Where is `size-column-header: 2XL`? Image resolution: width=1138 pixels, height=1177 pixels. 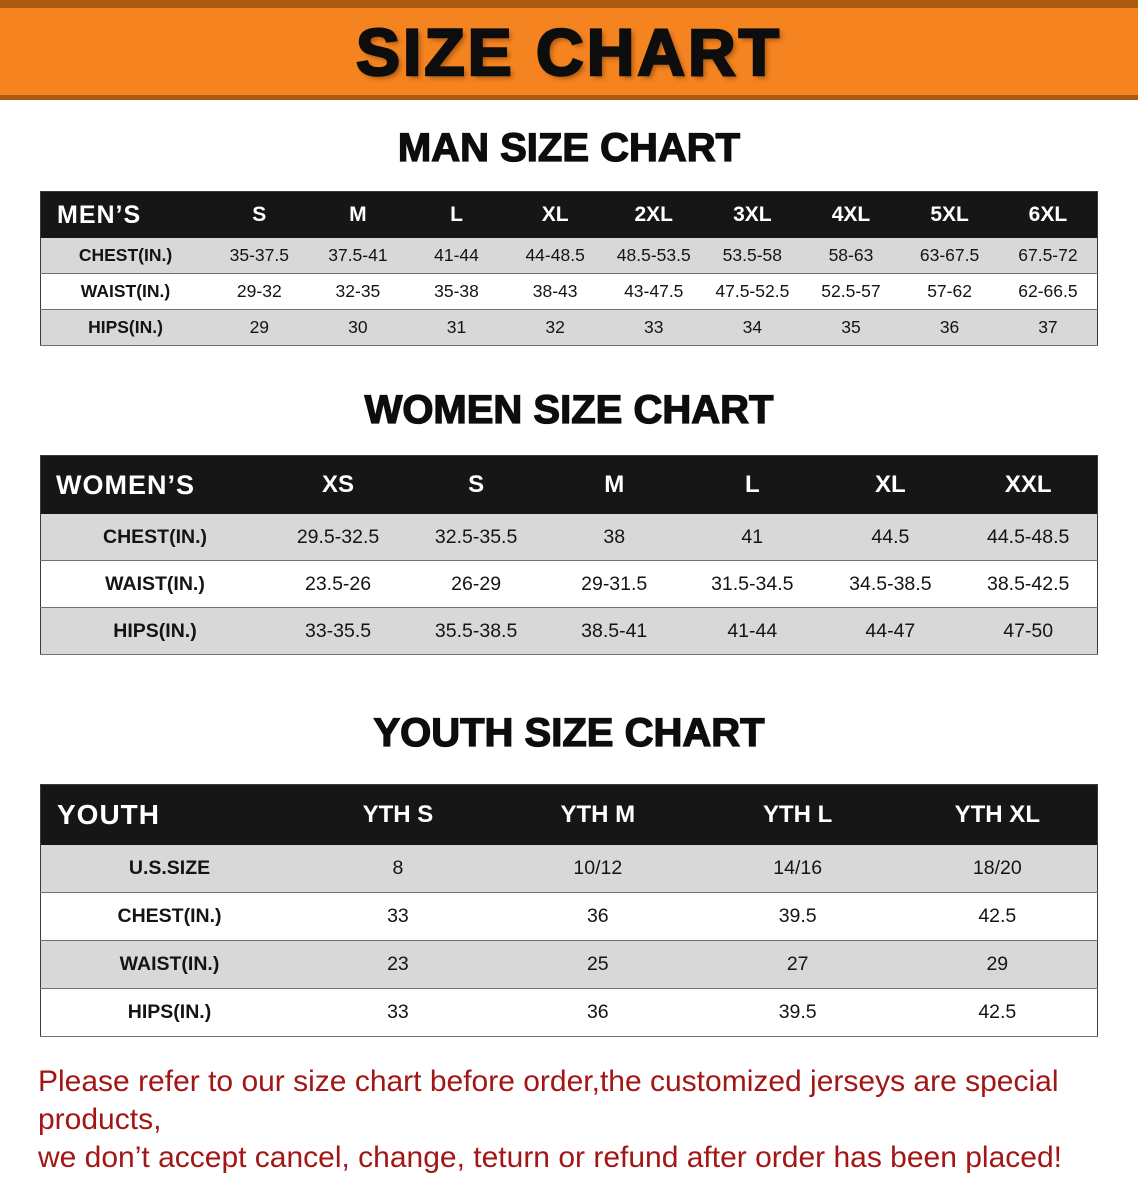
size-column-header: 2XL is located at coordinates (654, 214).